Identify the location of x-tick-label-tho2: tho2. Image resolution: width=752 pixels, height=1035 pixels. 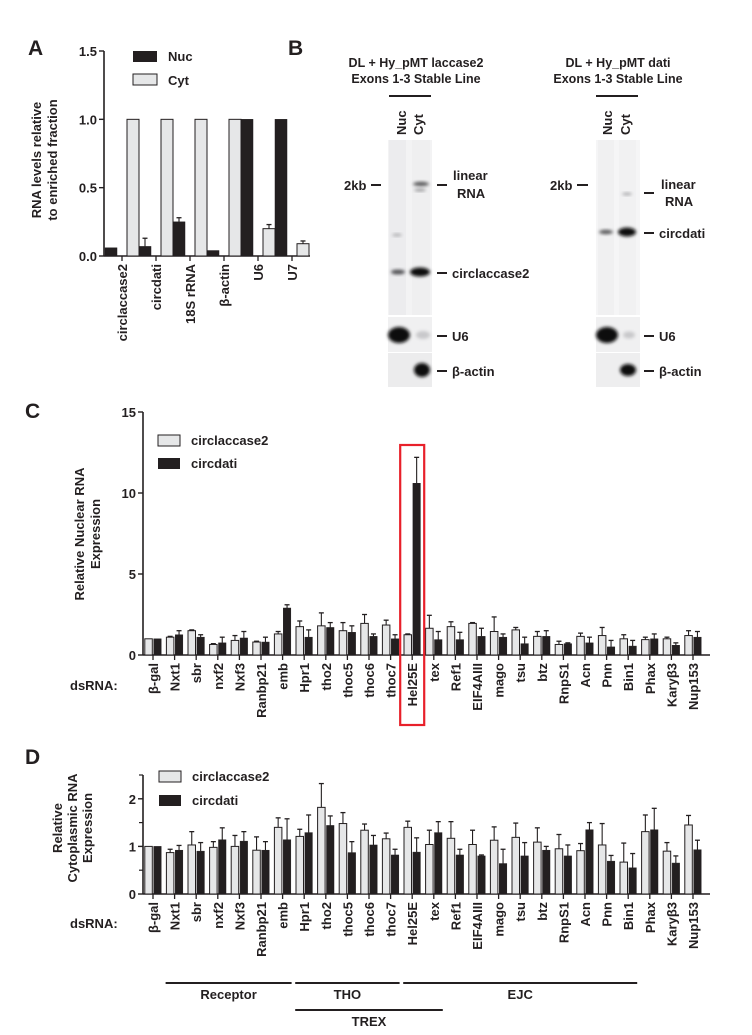
(326, 676).